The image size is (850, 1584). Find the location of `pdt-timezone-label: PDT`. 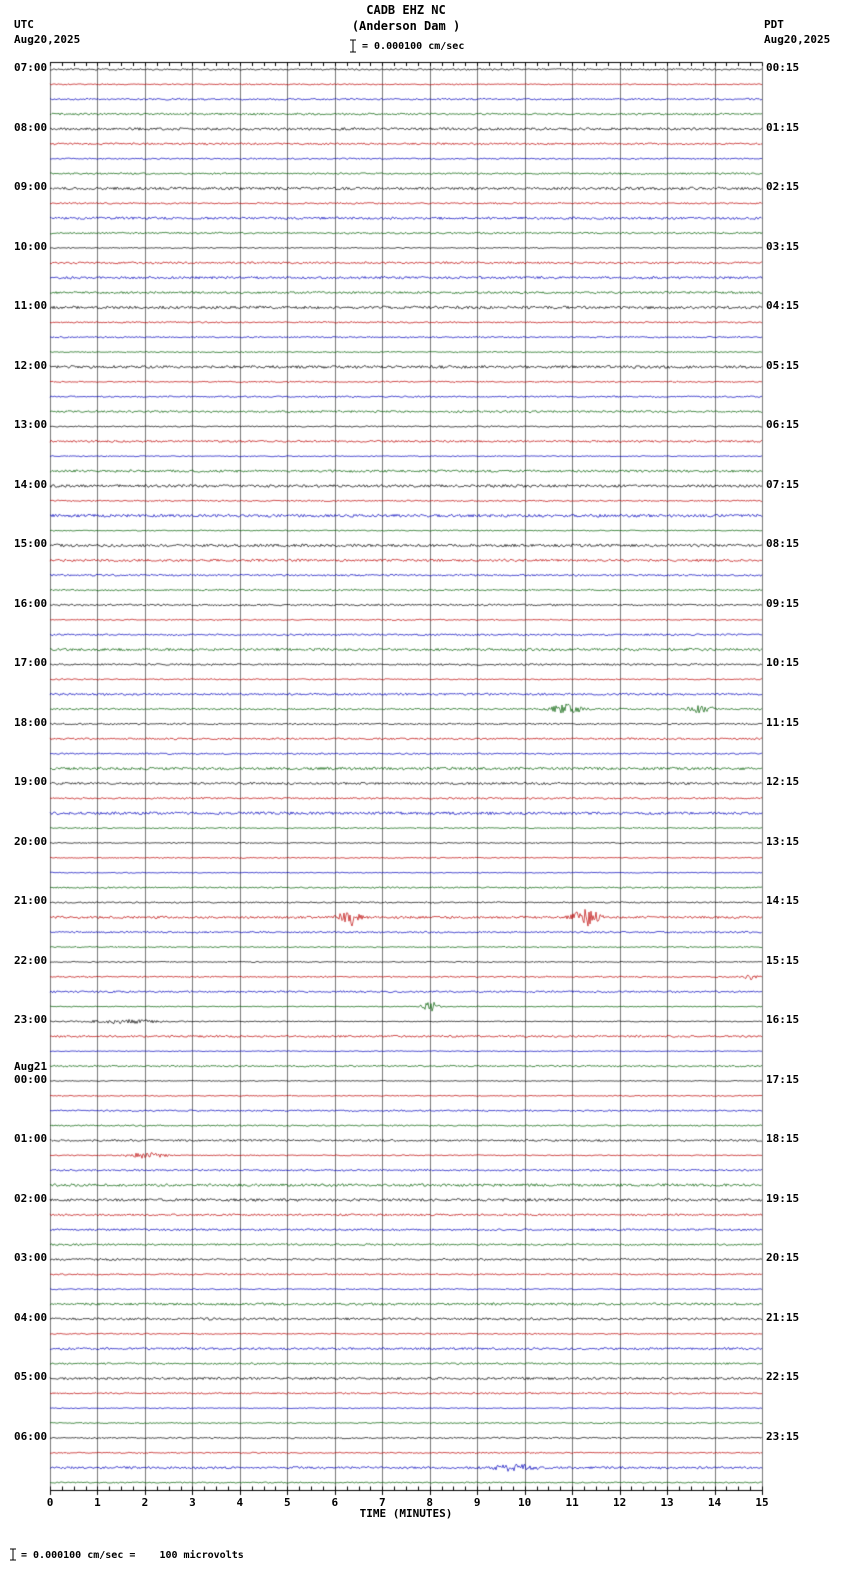

pdt-timezone-label: PDT is located at coordinates (774, 24).